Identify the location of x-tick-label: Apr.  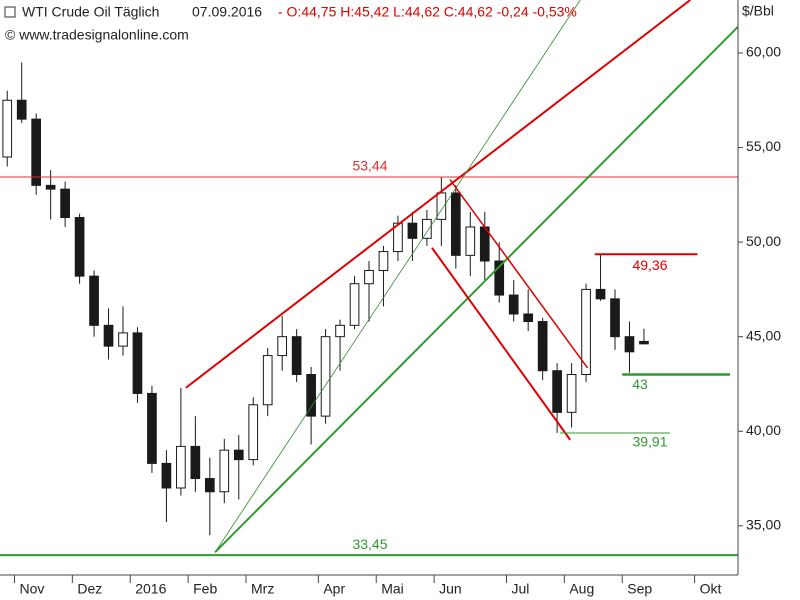
(334, 589).